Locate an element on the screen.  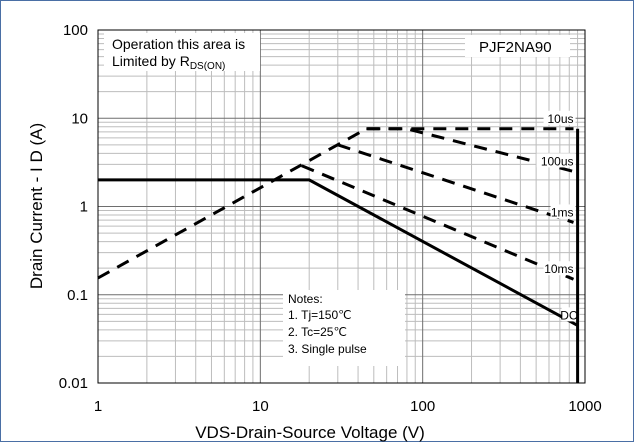
notes-box is located at coordinates (344, 328).